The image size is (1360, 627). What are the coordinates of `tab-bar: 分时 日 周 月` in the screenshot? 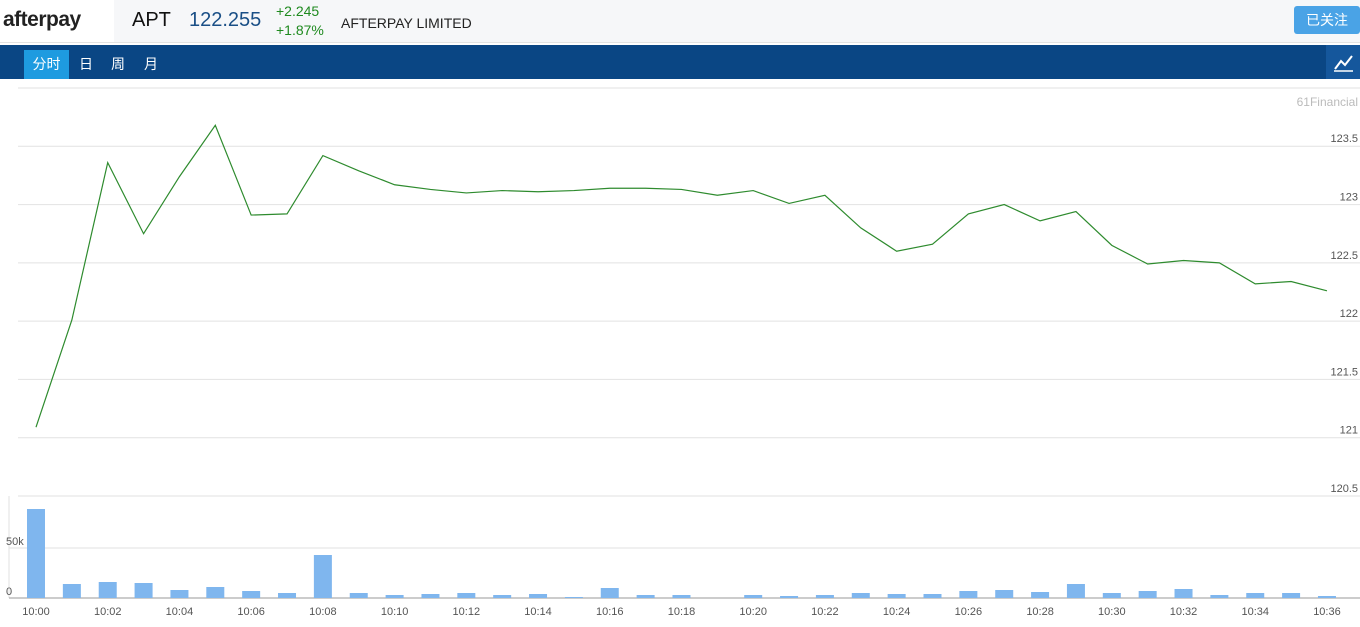 It's located at (680, 62).